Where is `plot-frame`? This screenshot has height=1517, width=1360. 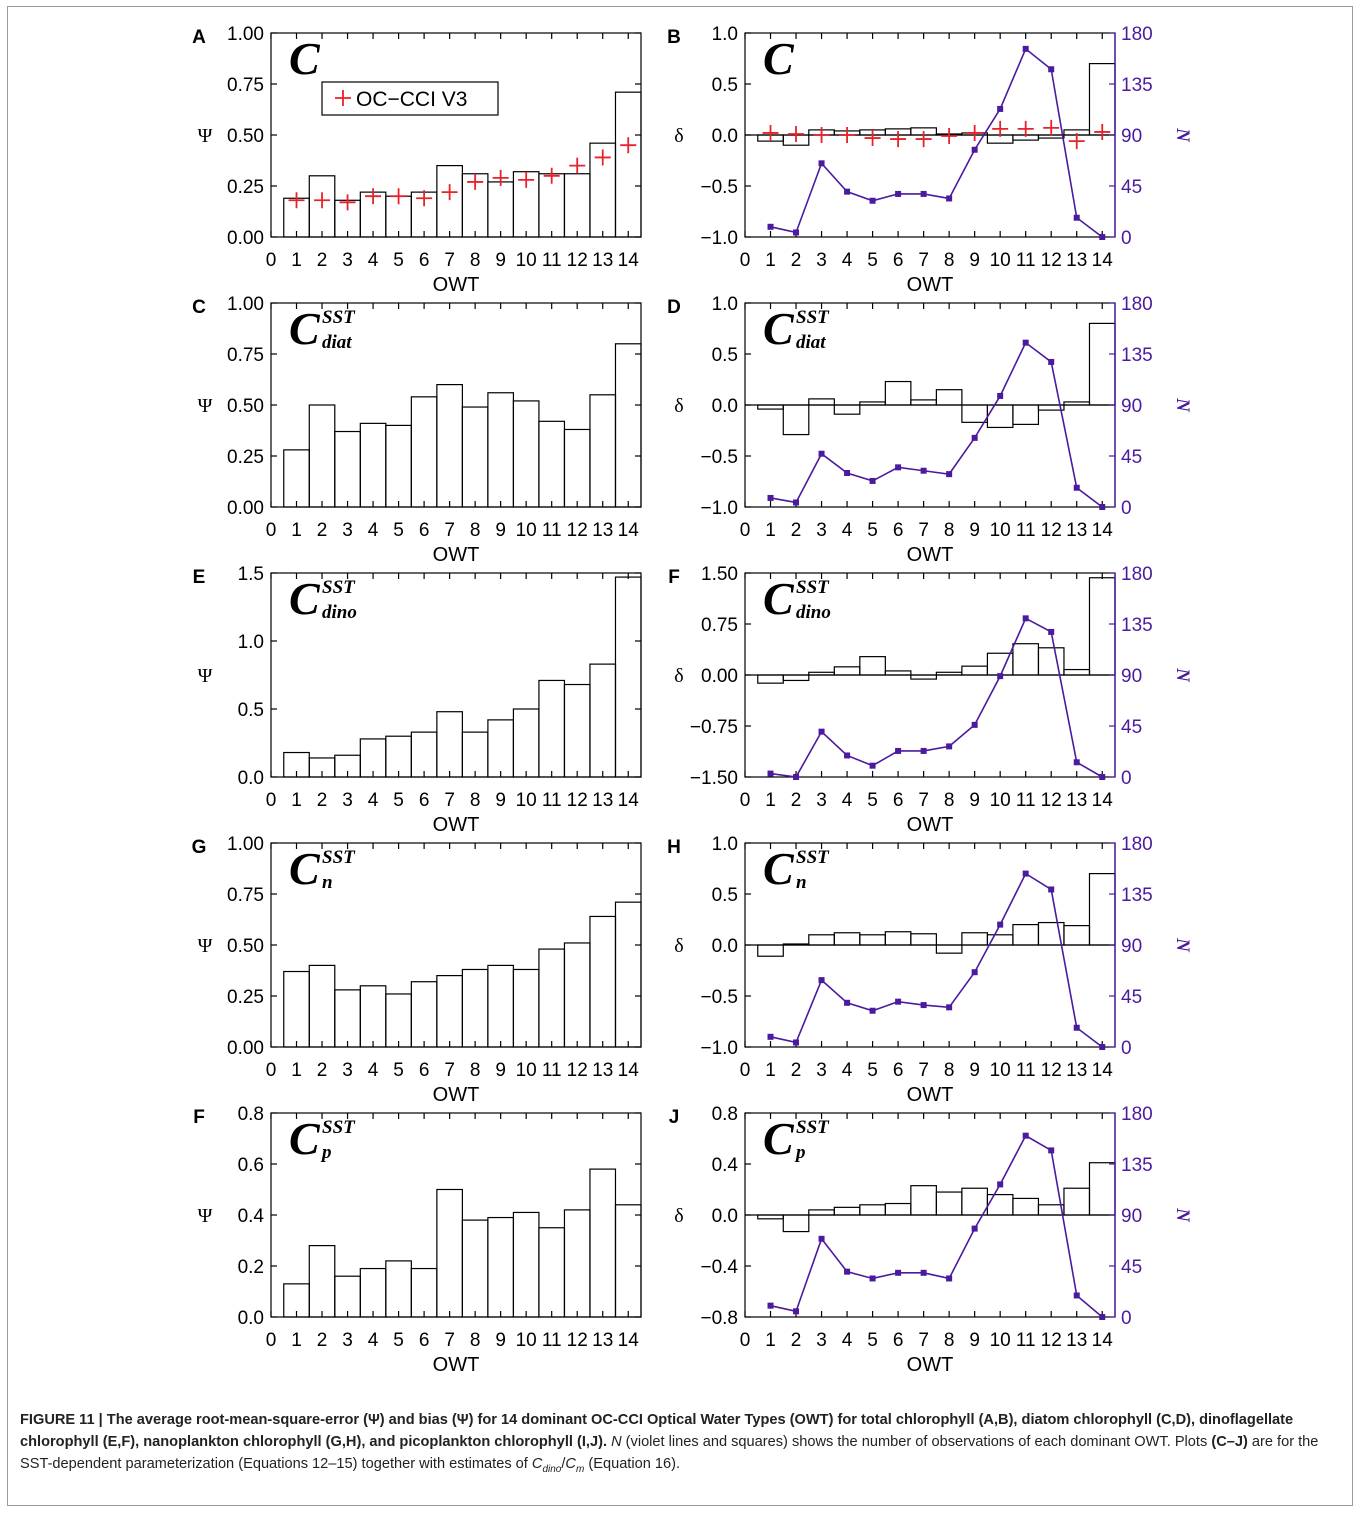
plot-frame is located at coordinates (456, 135).